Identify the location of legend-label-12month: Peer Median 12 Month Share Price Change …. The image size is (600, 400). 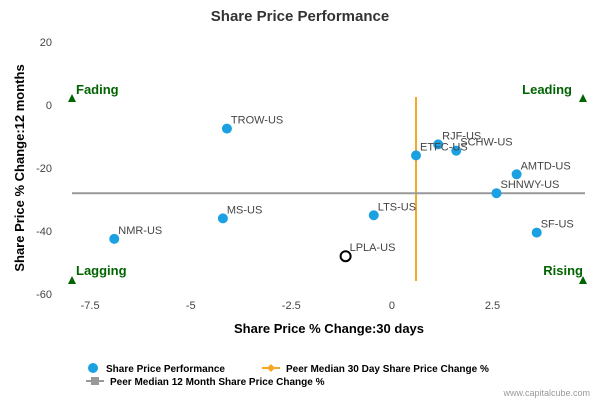
(217, 382).